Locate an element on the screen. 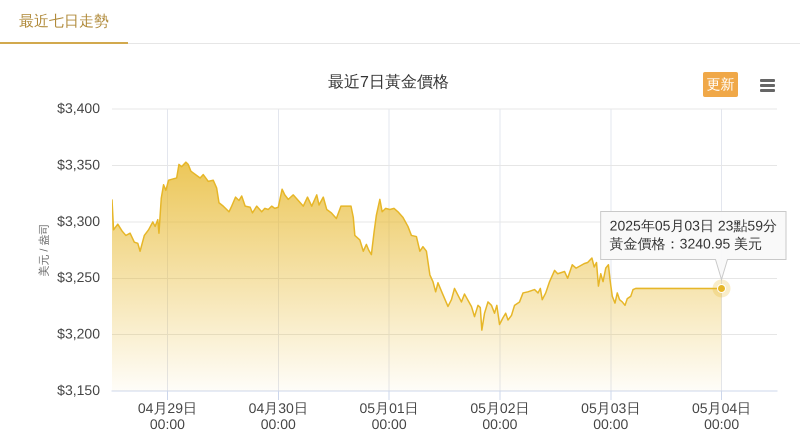 This screenshot has height=442, width=800. y-tick-label: $3,400 is located at coordinates (78, 108).